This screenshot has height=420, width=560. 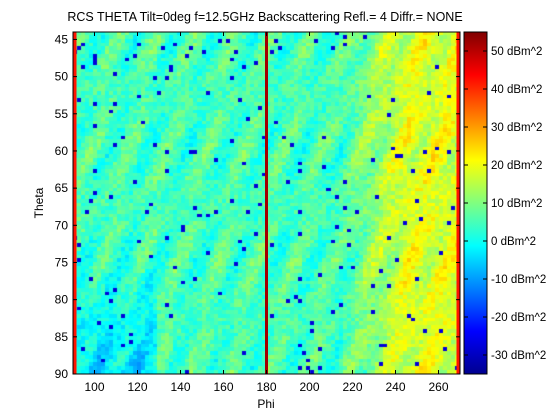 I want to click on x-tick-label: 200, so click(x=309, y=387).